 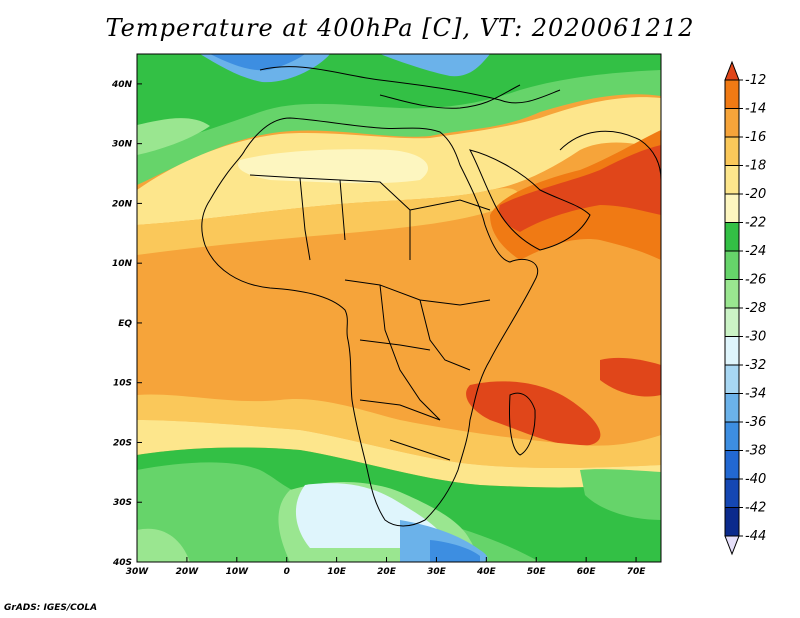 I want to click on colorbar-top-arrow, so click(x=732, y=70).